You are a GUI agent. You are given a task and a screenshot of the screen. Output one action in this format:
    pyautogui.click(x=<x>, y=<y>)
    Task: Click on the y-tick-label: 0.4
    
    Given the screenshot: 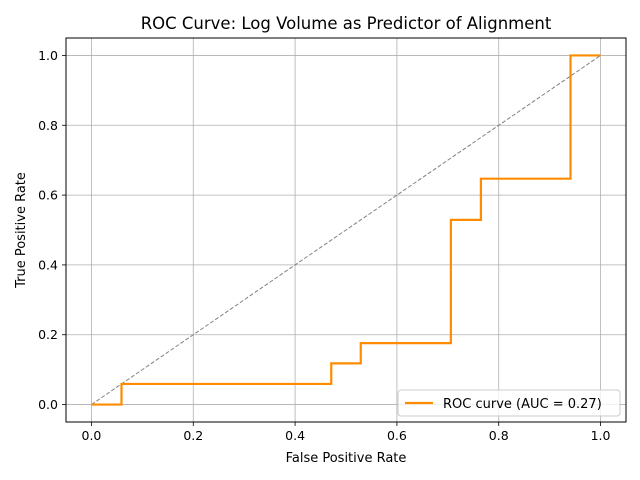 What is the action you would take?
    pyautogui.click(x=48, y=264)
    